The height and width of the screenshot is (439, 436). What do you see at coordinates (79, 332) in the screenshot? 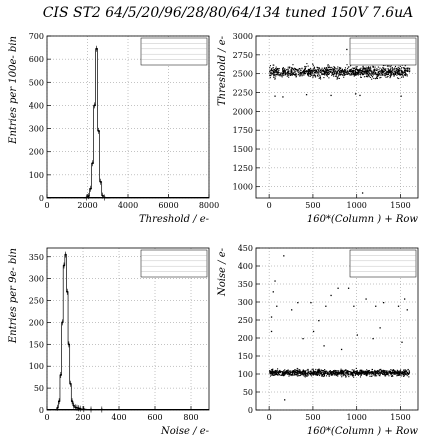
I see `histogram-outline` at bounding box center [79, 332].